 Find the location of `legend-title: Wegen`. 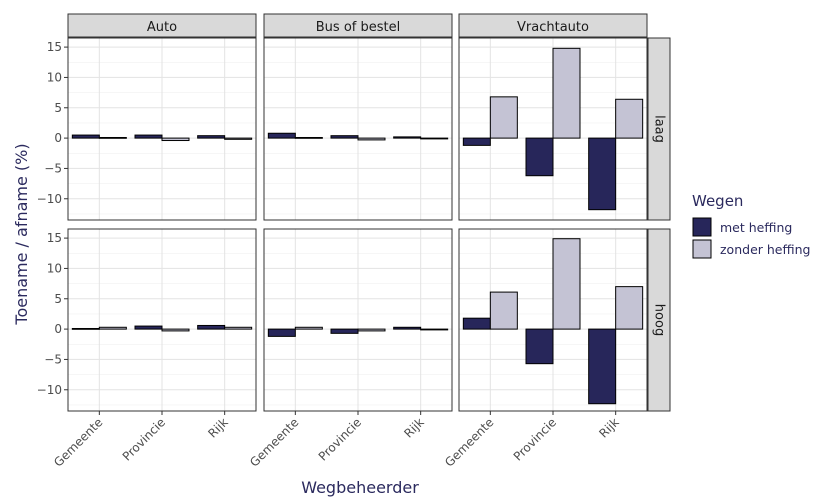

legend-title: Wegen is located at coordinates (717, 201).